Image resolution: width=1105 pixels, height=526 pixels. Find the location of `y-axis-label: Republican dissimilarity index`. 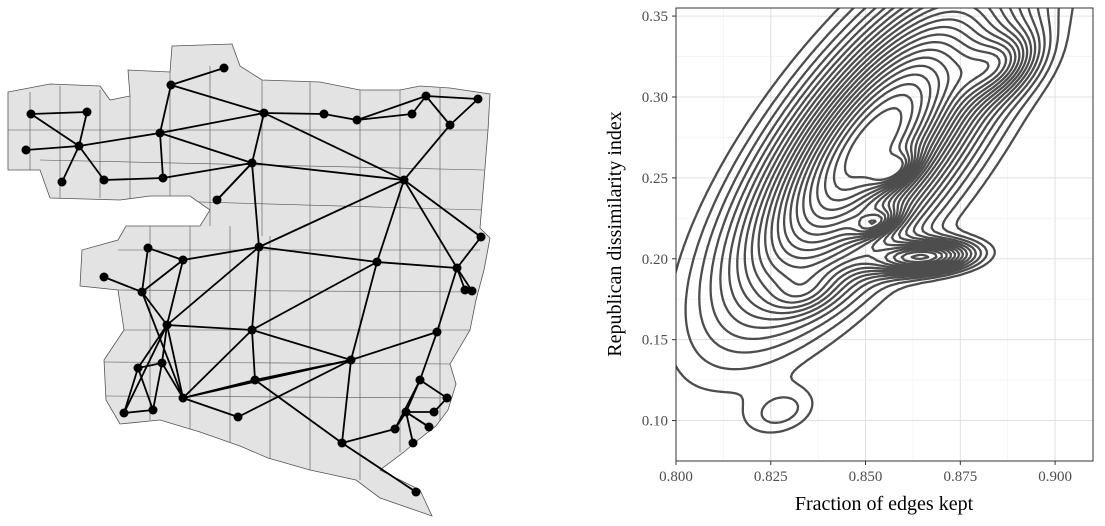

y-axis-label: Republican dissimilarity index is located at coordinates (615, 234).